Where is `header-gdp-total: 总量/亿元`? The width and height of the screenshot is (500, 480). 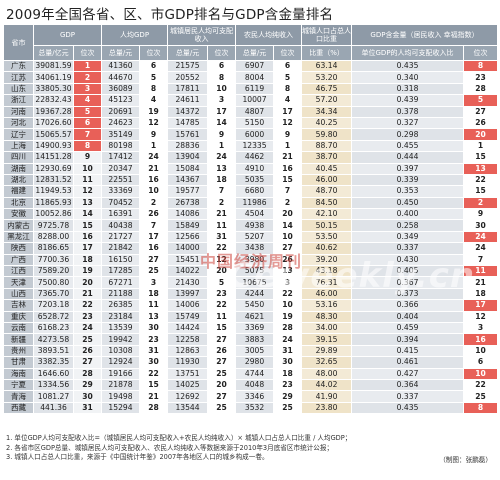 header-gdp-total: 总量/亿元 is located at coordinates (53, 53).